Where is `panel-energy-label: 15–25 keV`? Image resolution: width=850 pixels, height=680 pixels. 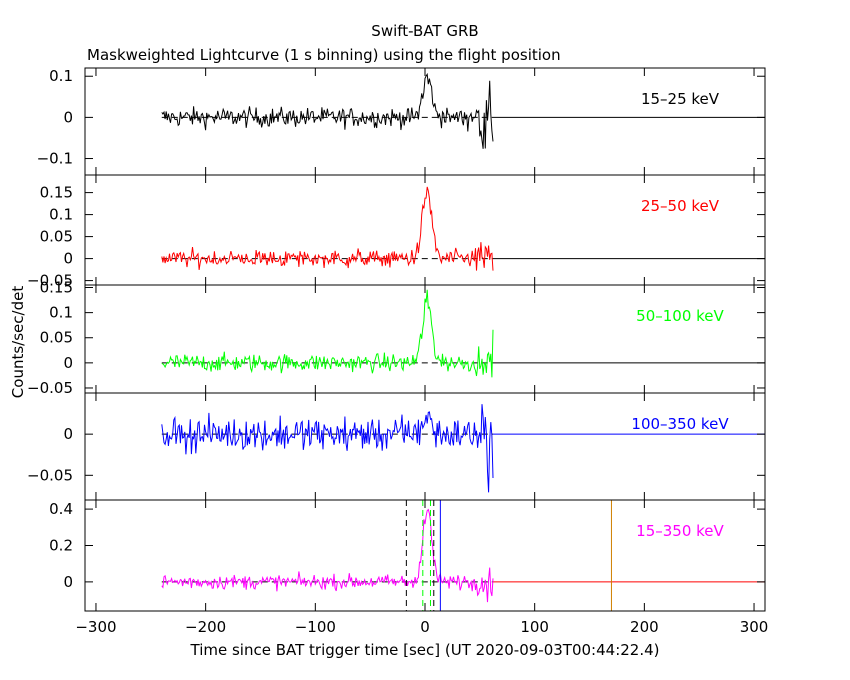
panel-energy-label: 15–25 keV is located at coordinates (680, 99).